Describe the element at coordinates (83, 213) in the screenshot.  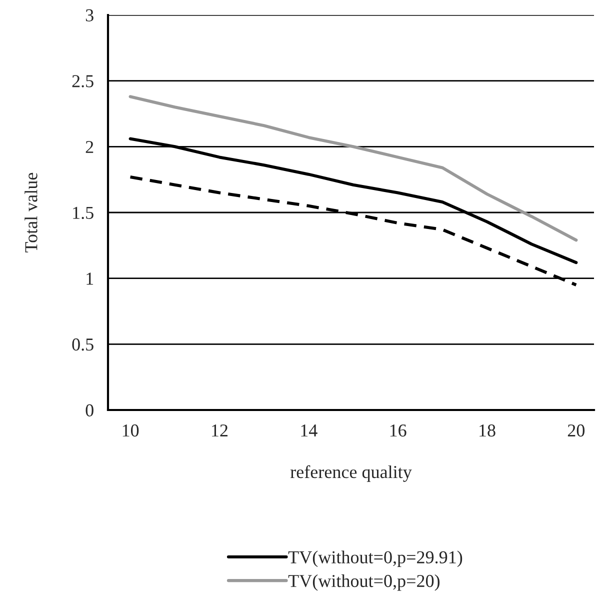
I see `y-tick-label: 1.5` at that location.